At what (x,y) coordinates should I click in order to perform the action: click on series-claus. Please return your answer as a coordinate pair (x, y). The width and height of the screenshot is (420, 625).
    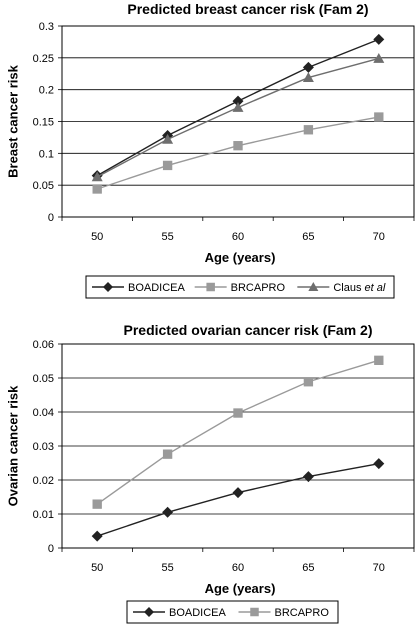
    Looking at the image, I should click on (238, 117).